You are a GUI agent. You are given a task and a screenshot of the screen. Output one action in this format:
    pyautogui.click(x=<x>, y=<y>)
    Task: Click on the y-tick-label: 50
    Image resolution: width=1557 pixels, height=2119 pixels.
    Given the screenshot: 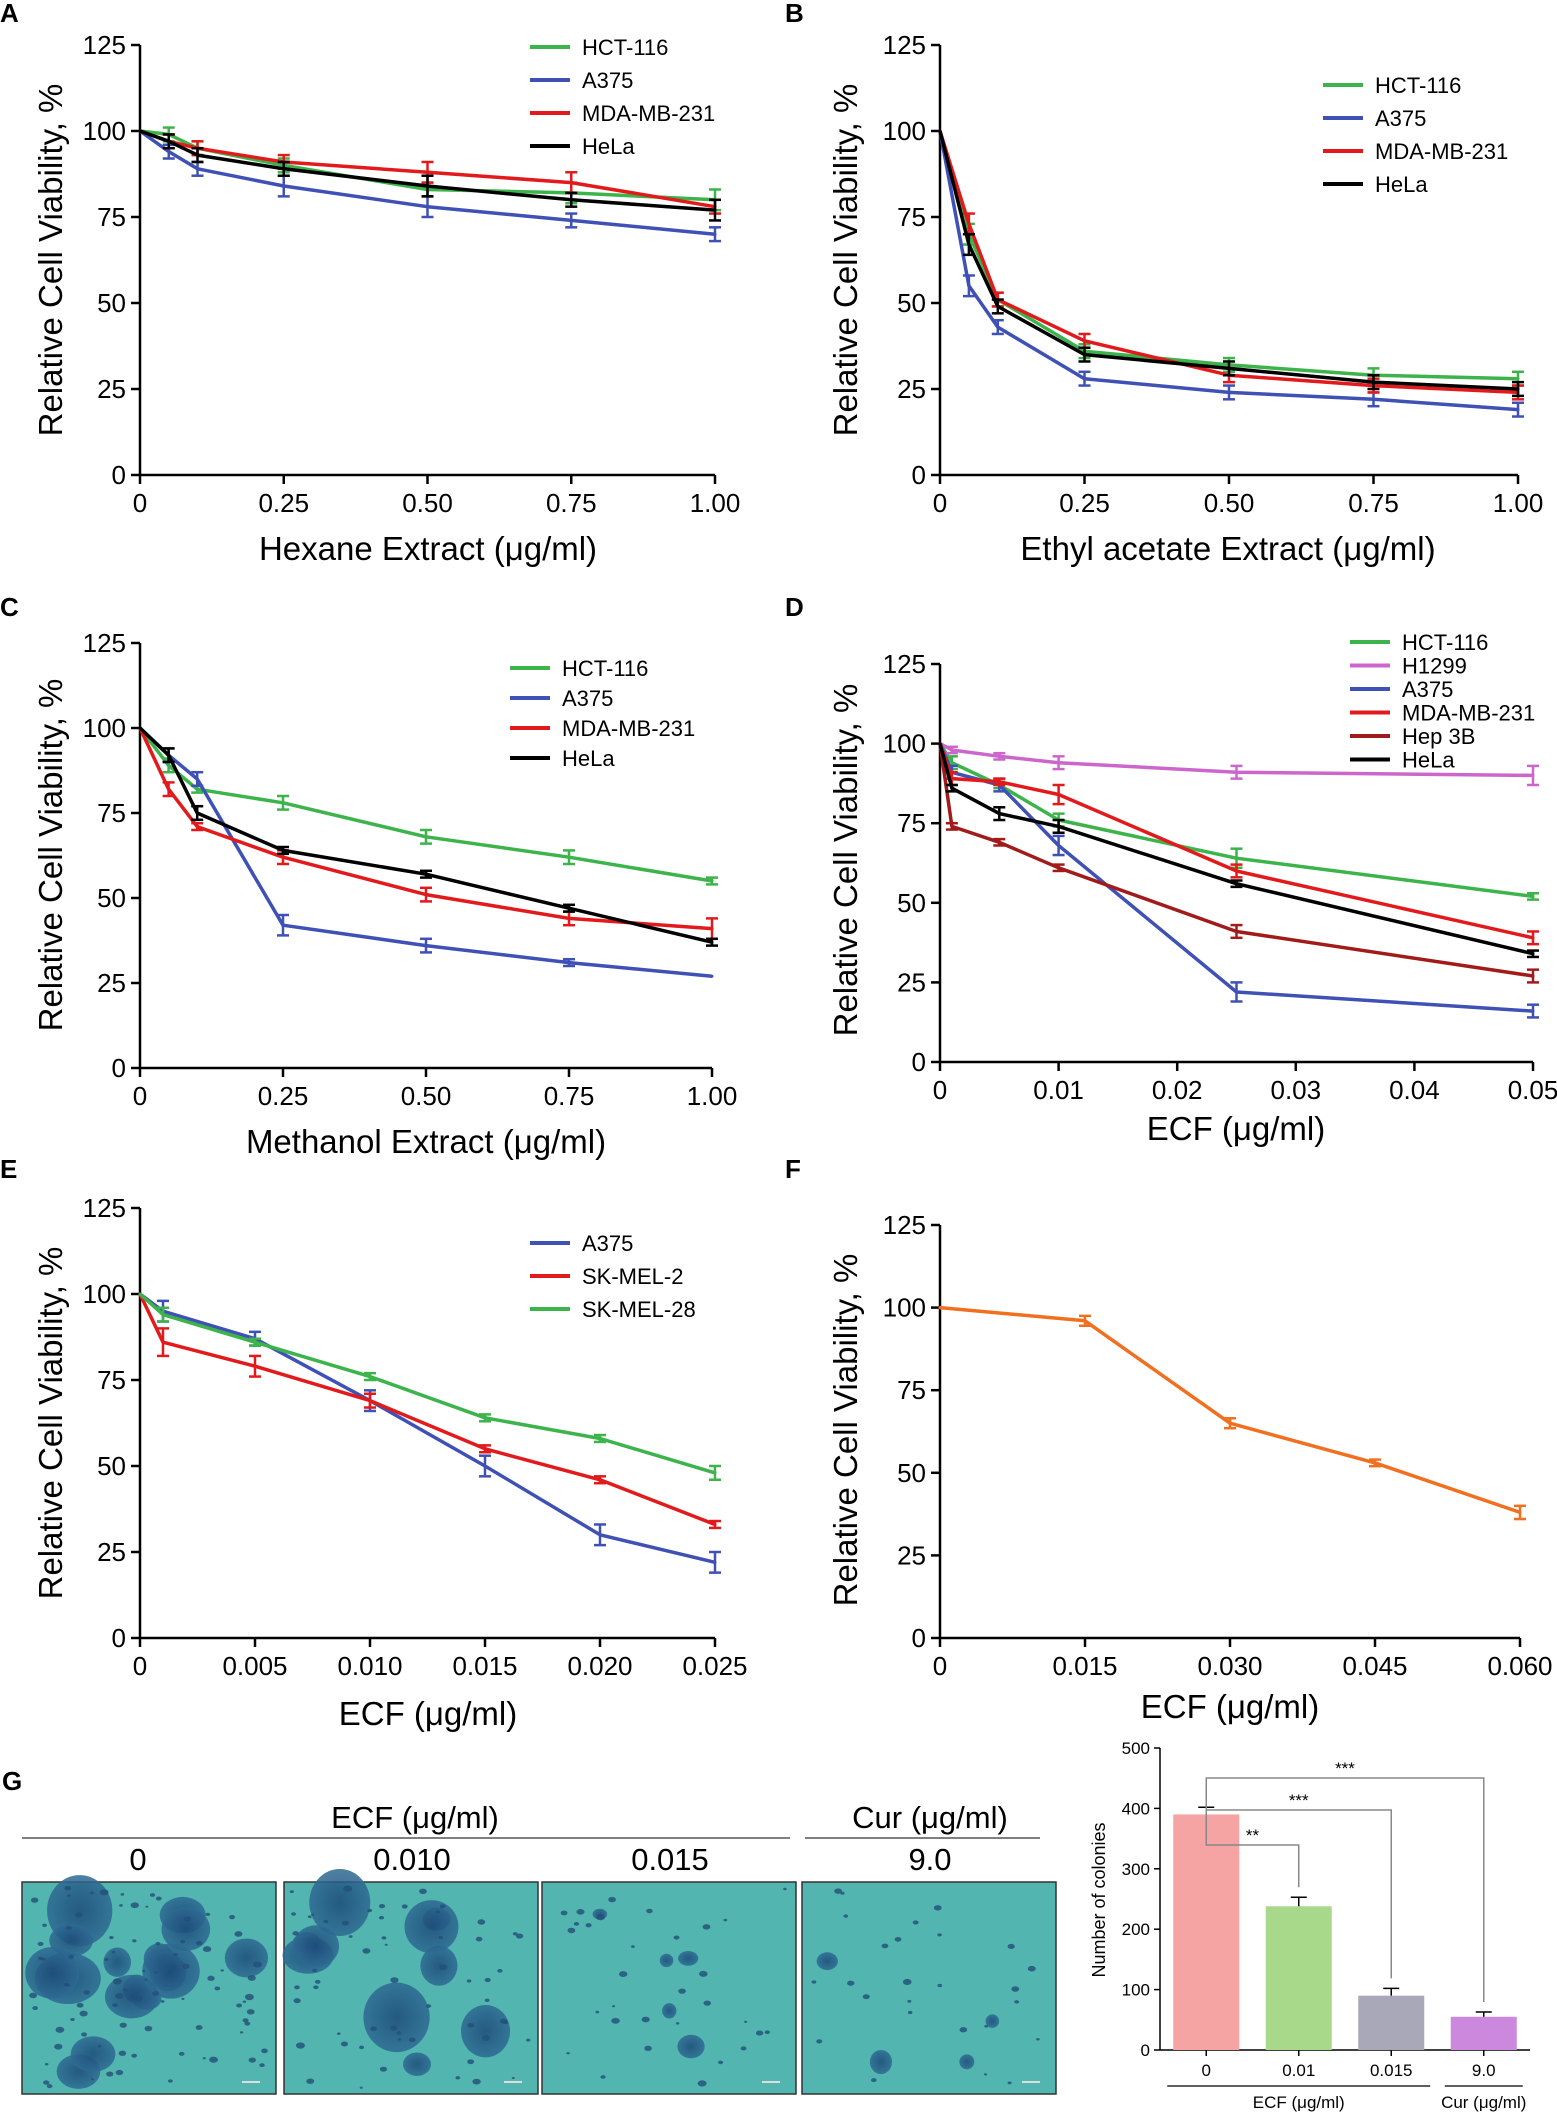 What is the action you would take?
    pyautogui.click(x=111, y=1466)
    